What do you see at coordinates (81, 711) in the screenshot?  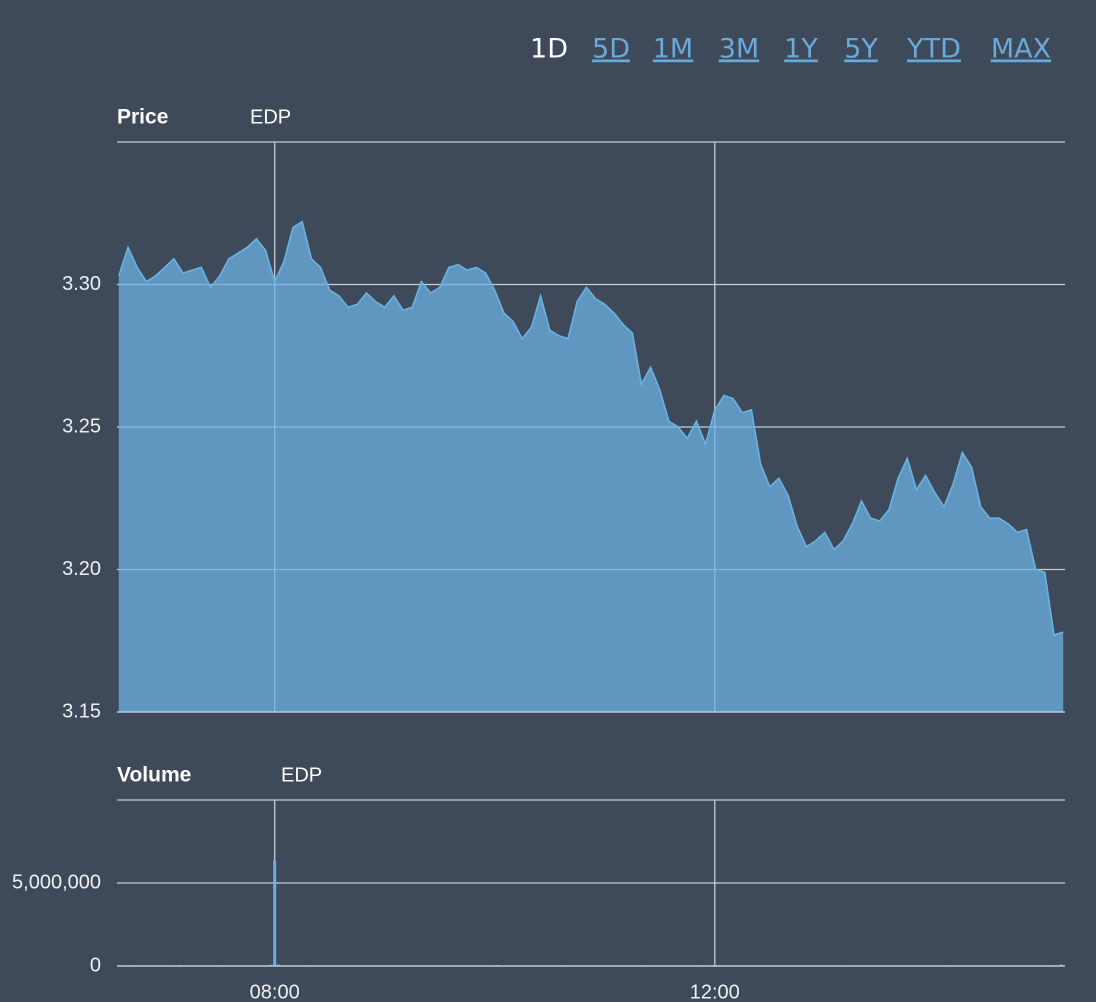 I see `y-tick-label: 3.15` at bounding box center [81, 711].